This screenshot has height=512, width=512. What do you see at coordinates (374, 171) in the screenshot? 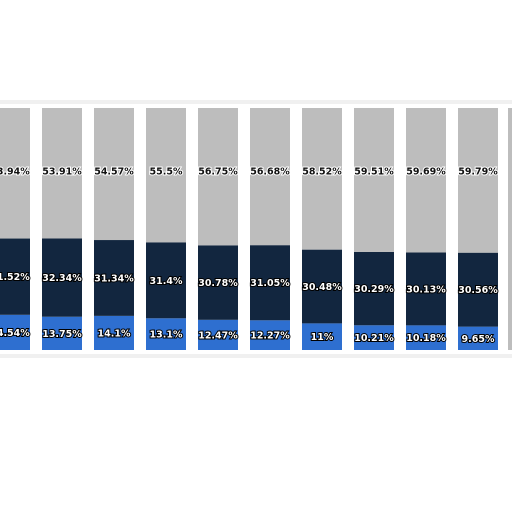
I see `data-label: 59.51%` at bounding box center [374, 171].